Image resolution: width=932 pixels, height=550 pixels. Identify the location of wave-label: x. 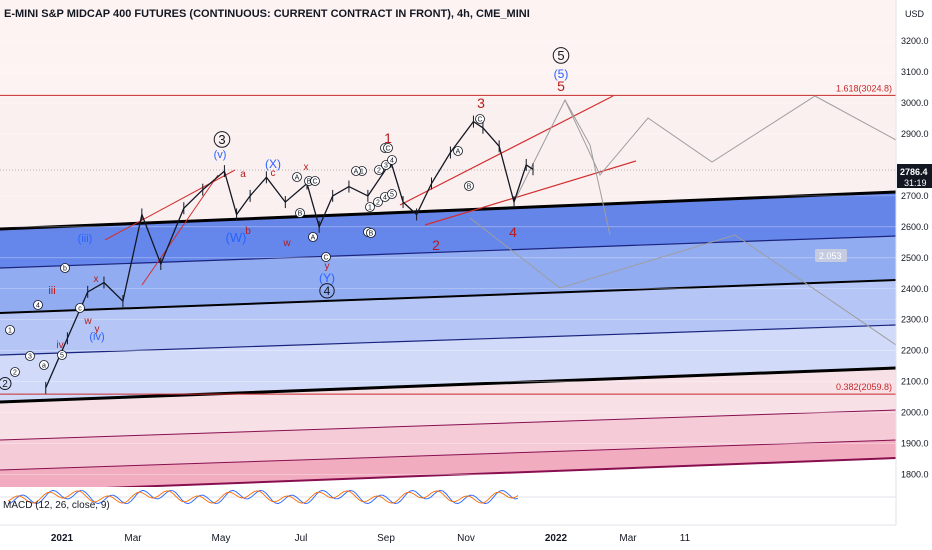
(96, 279).